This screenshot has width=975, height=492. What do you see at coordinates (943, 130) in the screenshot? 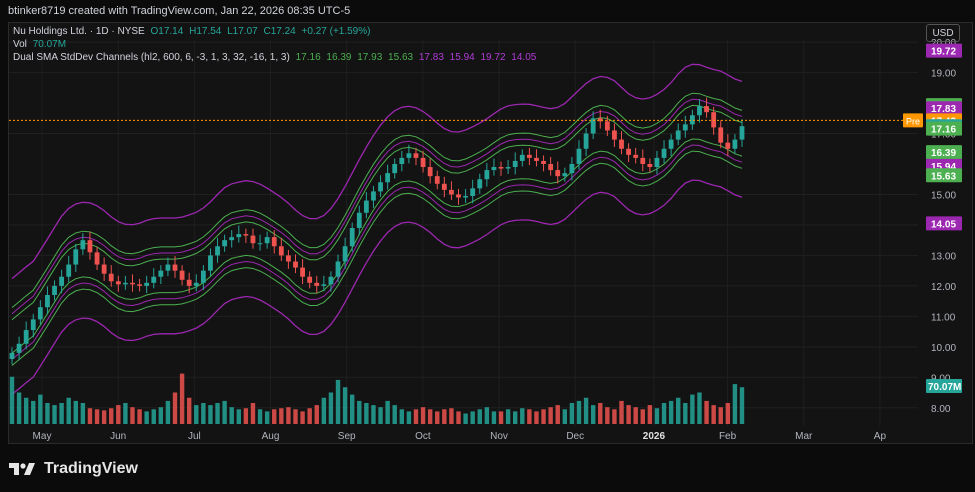
I see `price-tag-label: 17.16` at bounding box center [943, 130].